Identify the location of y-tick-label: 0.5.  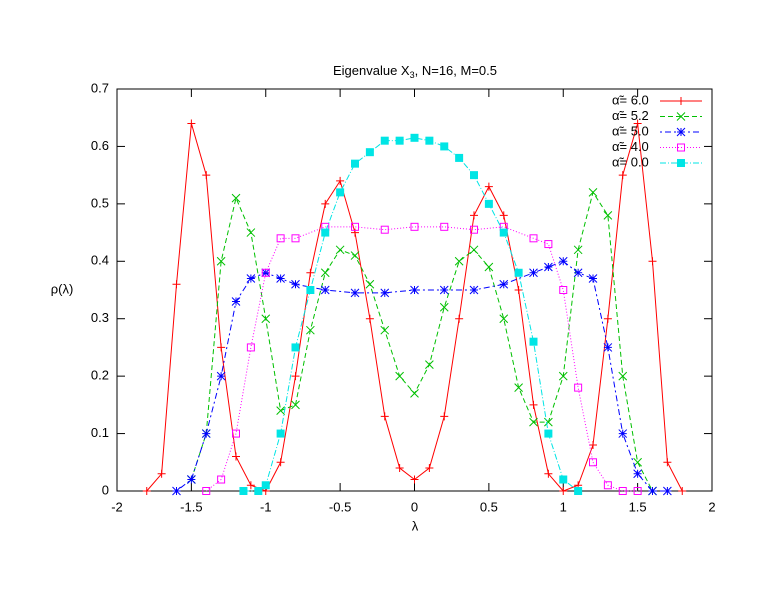
(100, 202).